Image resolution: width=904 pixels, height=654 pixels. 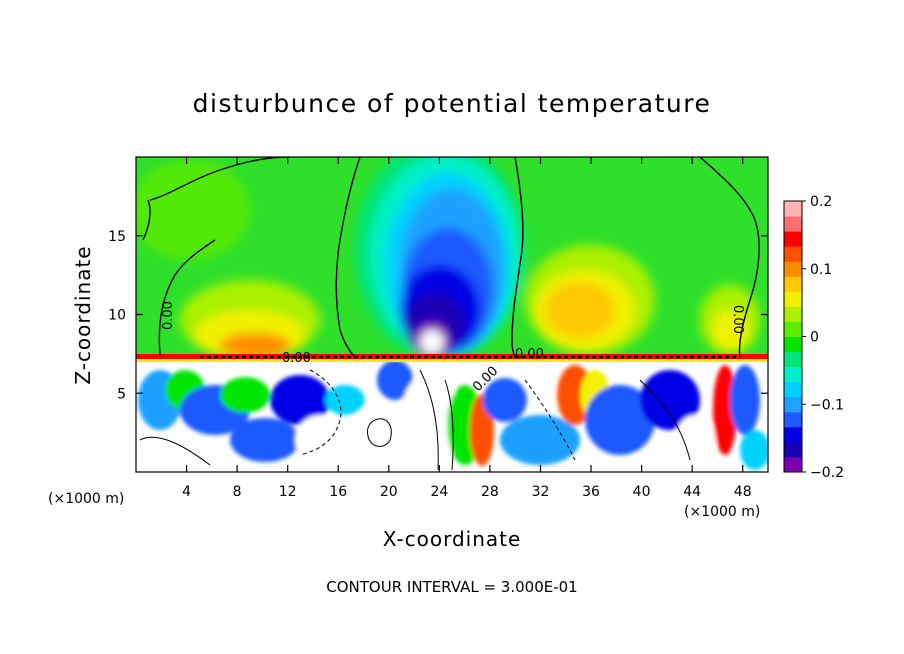 What do you see at coordinates (821, 270) in the screenshot?
I see `colorbar-tick-label-1: 0.1` at bounding box center [821, 270].